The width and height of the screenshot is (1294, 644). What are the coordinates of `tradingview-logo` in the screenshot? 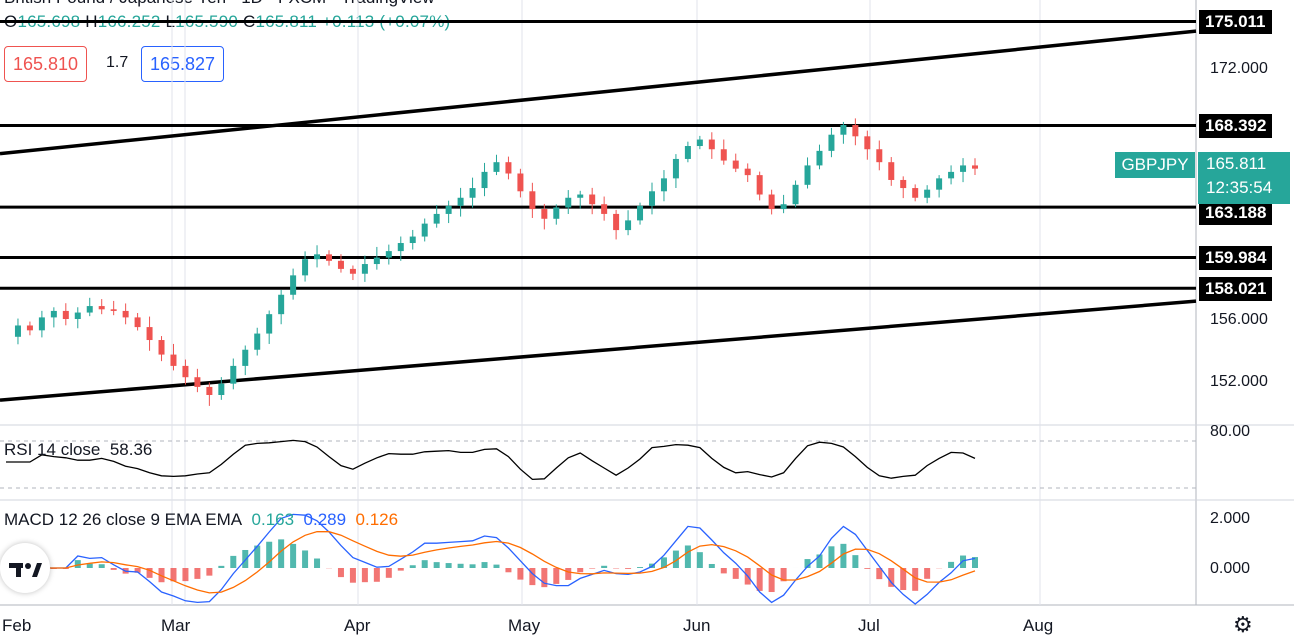 It's located at (25, 568).